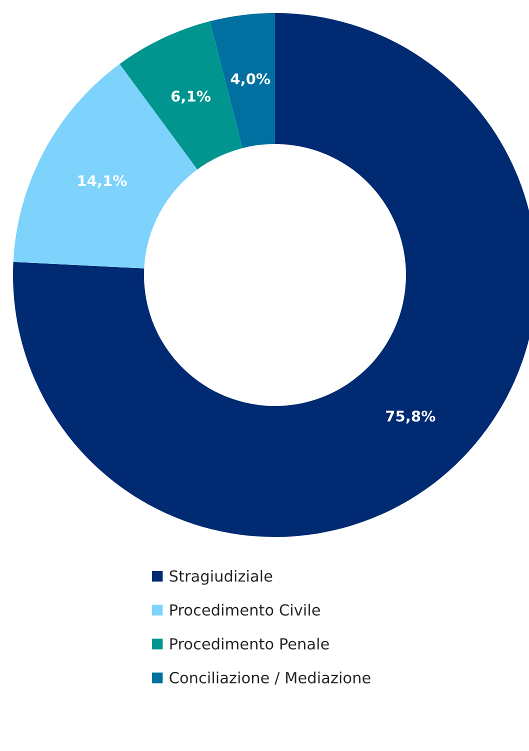 This screenshot has width=529, height=751. I want to click on data-label: 14,1%, so click(102, 181).